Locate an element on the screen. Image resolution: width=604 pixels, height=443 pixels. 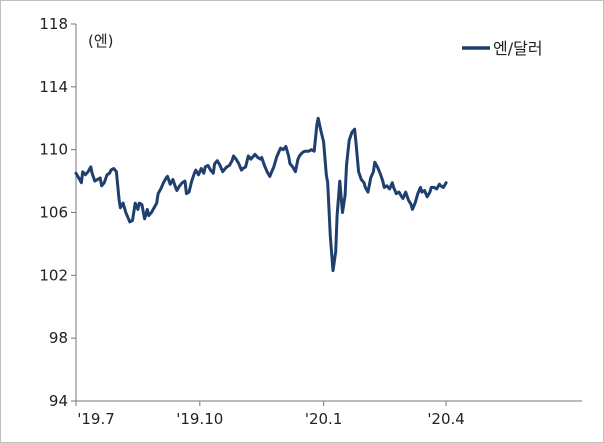
y-tick-label: 114 is located at coordinates (53, 87).